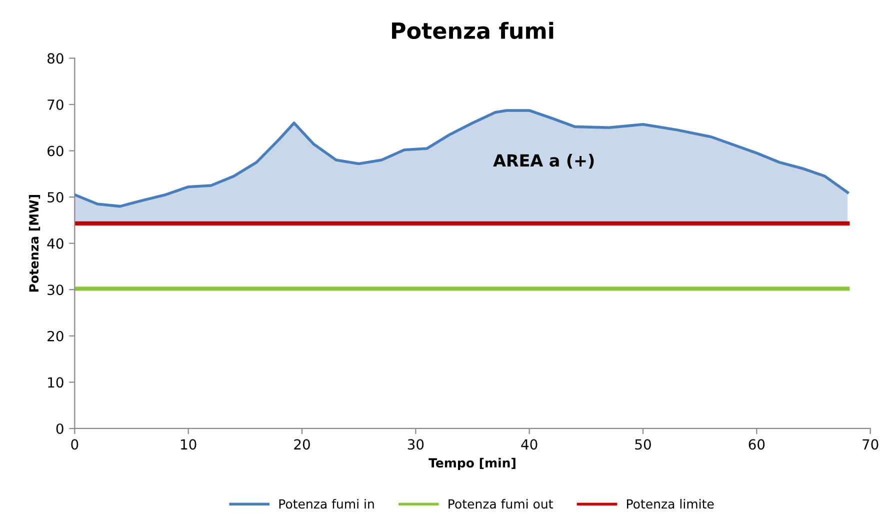  Describe the element at coordinates (643, 444) in the screenshot. I see `x-tick-label: 50` at that location.